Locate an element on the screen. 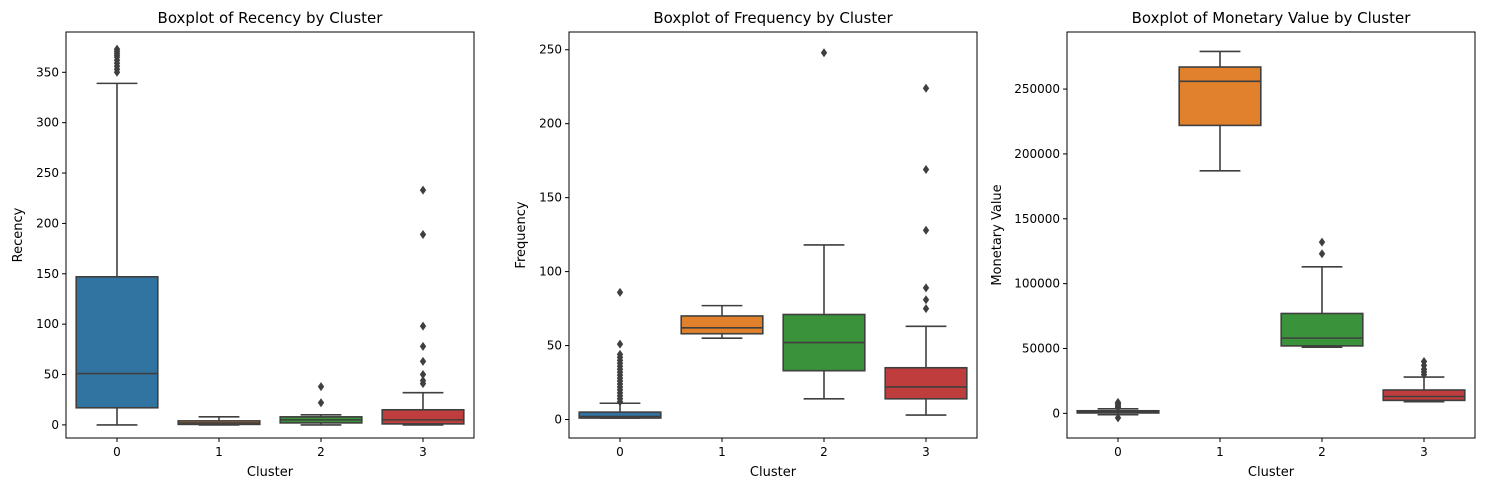  y-tick-label: 100000 is located at coordinates (1037, 284).